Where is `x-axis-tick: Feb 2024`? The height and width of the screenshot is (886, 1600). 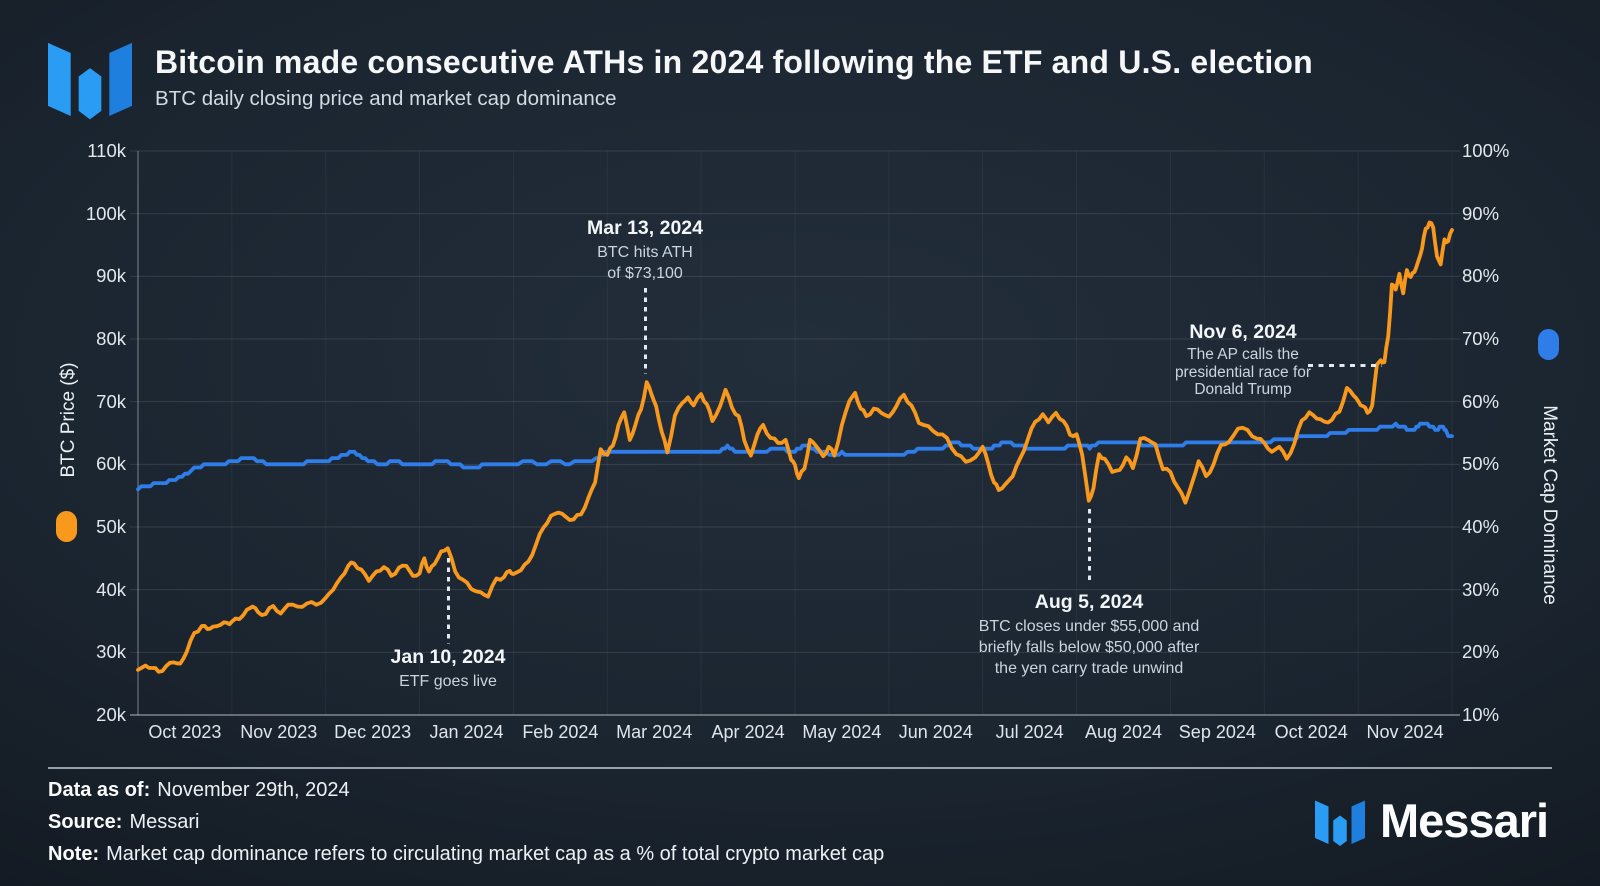 x-axis-tick: Feb 2024 is located at coordinates (560, 732).